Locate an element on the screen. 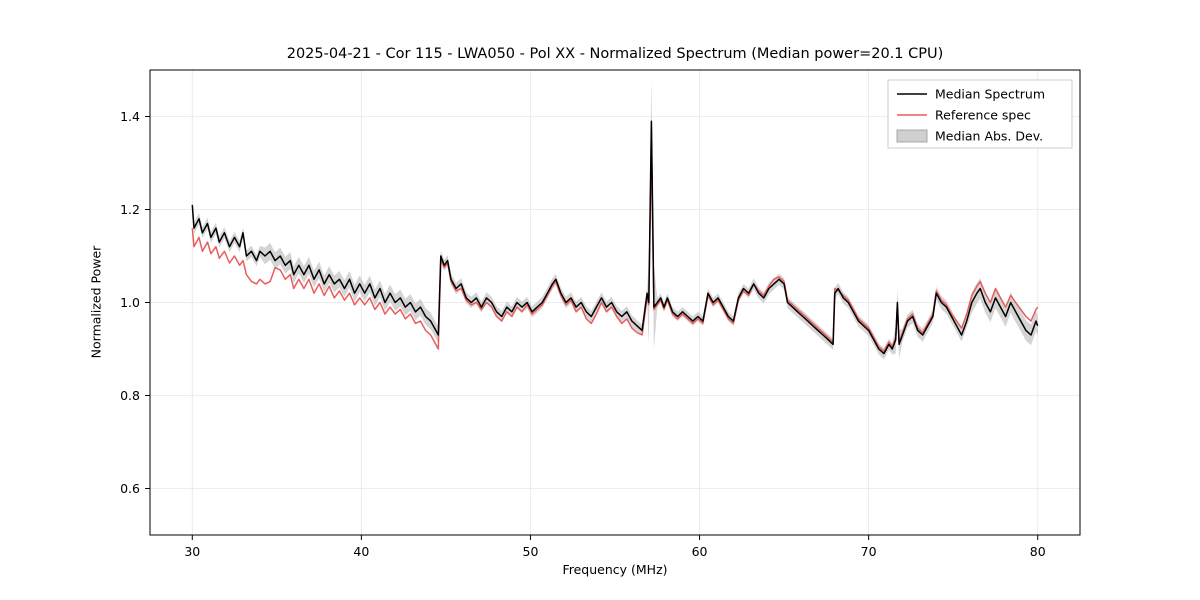  x-tick-label: 80 is located at coordinates (1038, 551).